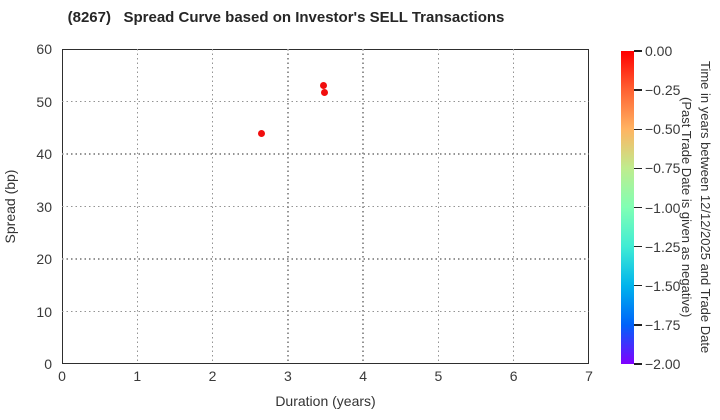 Image resolution: width=720 pixels, height=420 pixels. I want to click on colorbar-tick-label: −1.25, so click(663, 246).